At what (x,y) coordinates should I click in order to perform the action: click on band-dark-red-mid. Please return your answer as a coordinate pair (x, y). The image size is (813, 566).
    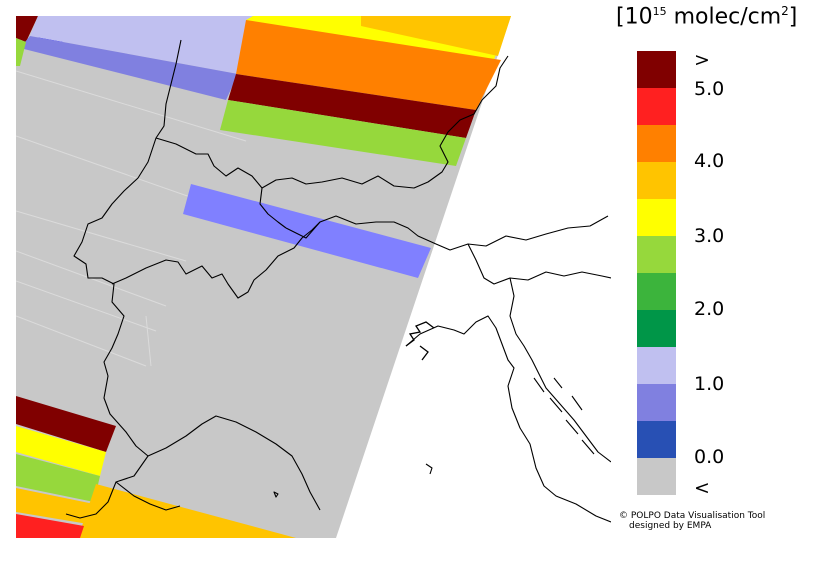
    Looking at the image, I should click on (352, 106).